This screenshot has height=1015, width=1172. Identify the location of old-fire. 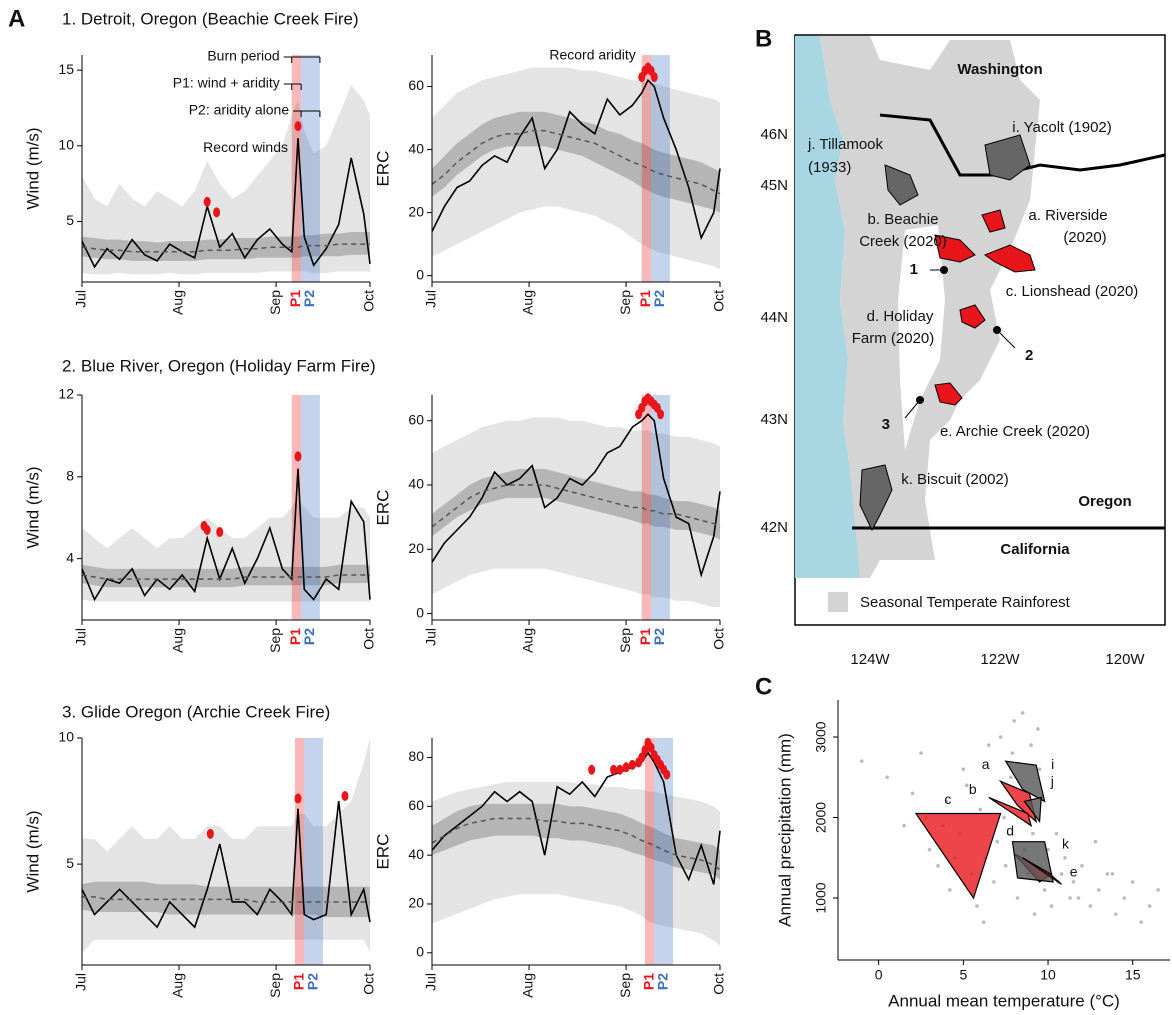
(876, 498).